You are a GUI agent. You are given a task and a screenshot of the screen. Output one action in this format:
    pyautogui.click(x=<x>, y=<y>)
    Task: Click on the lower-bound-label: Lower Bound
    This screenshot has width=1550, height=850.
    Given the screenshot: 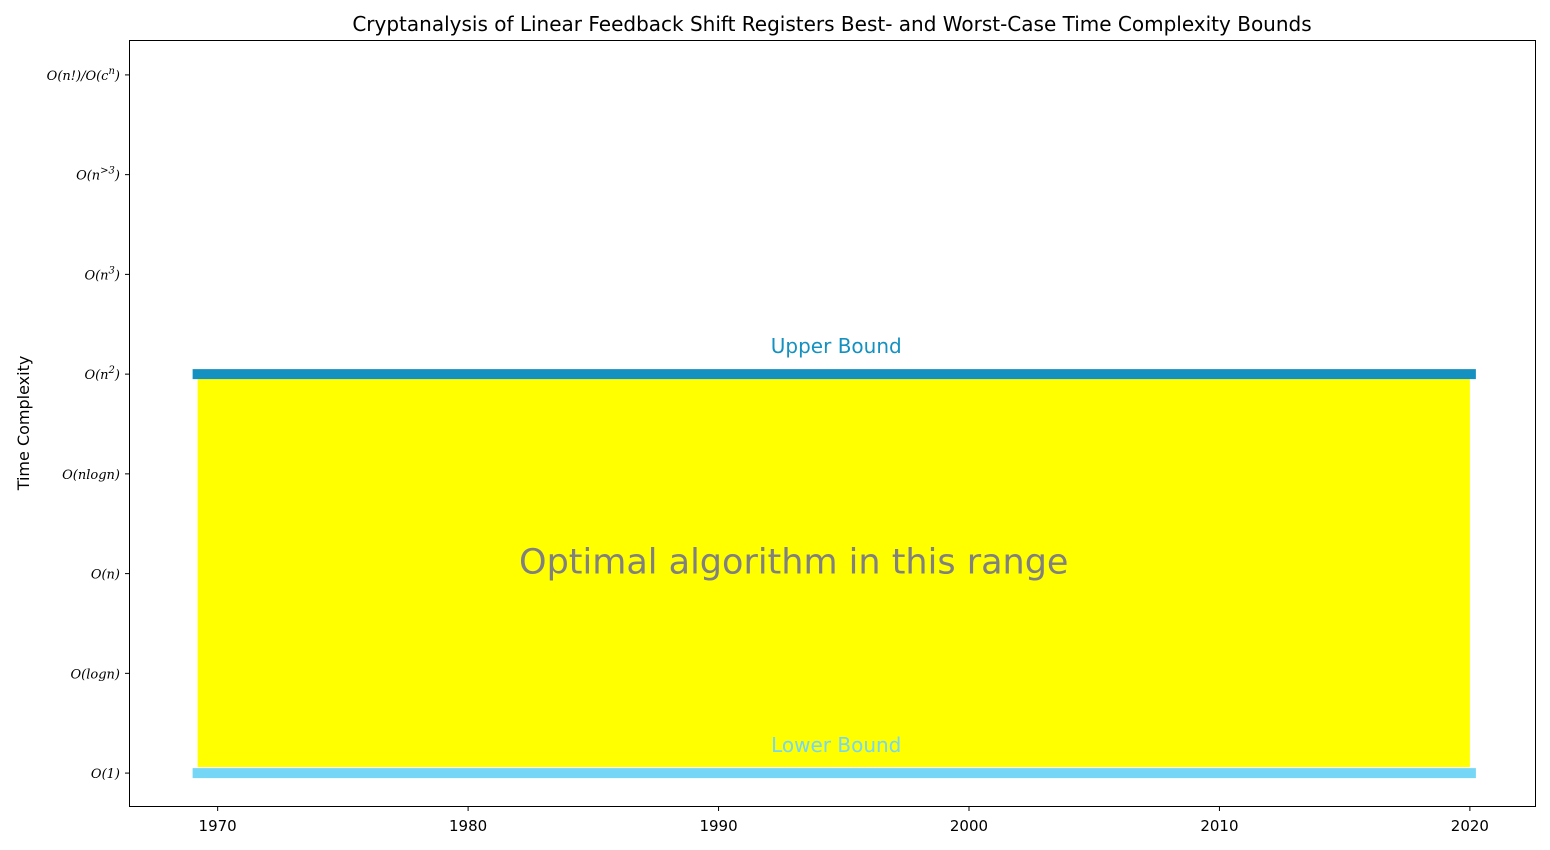 What is the action you would take?
    pyautogui.click(x=836, y=745)
    